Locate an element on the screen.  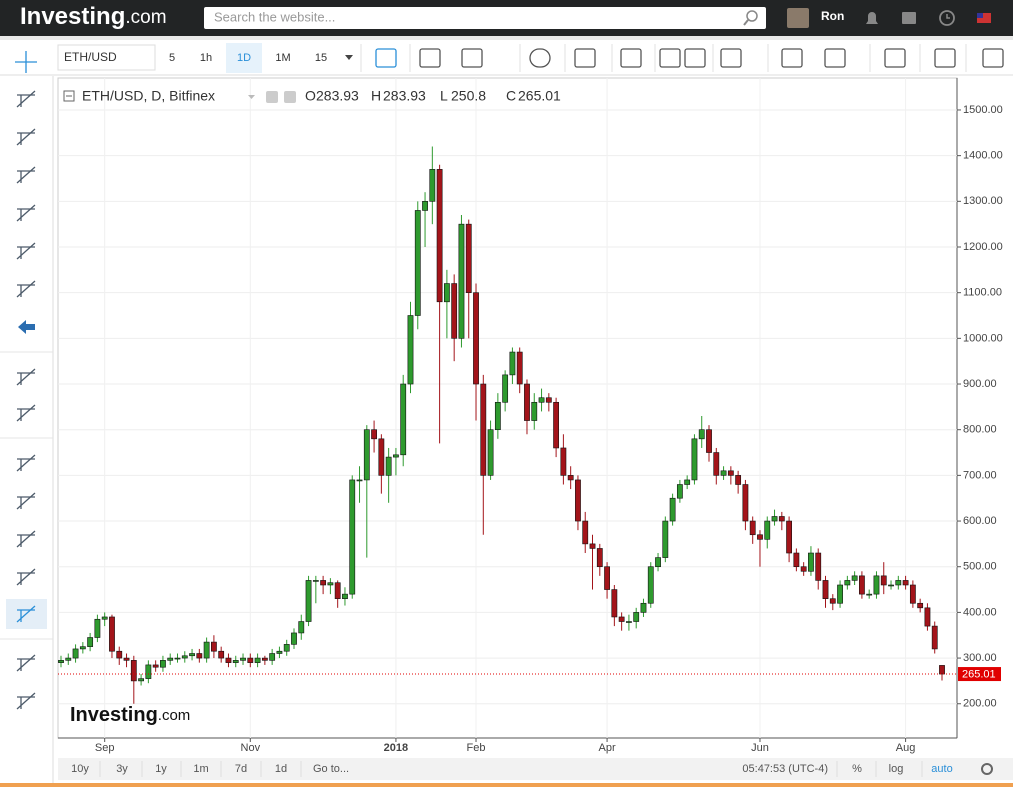
fullscreen-button is located at coordinates (993, 58).